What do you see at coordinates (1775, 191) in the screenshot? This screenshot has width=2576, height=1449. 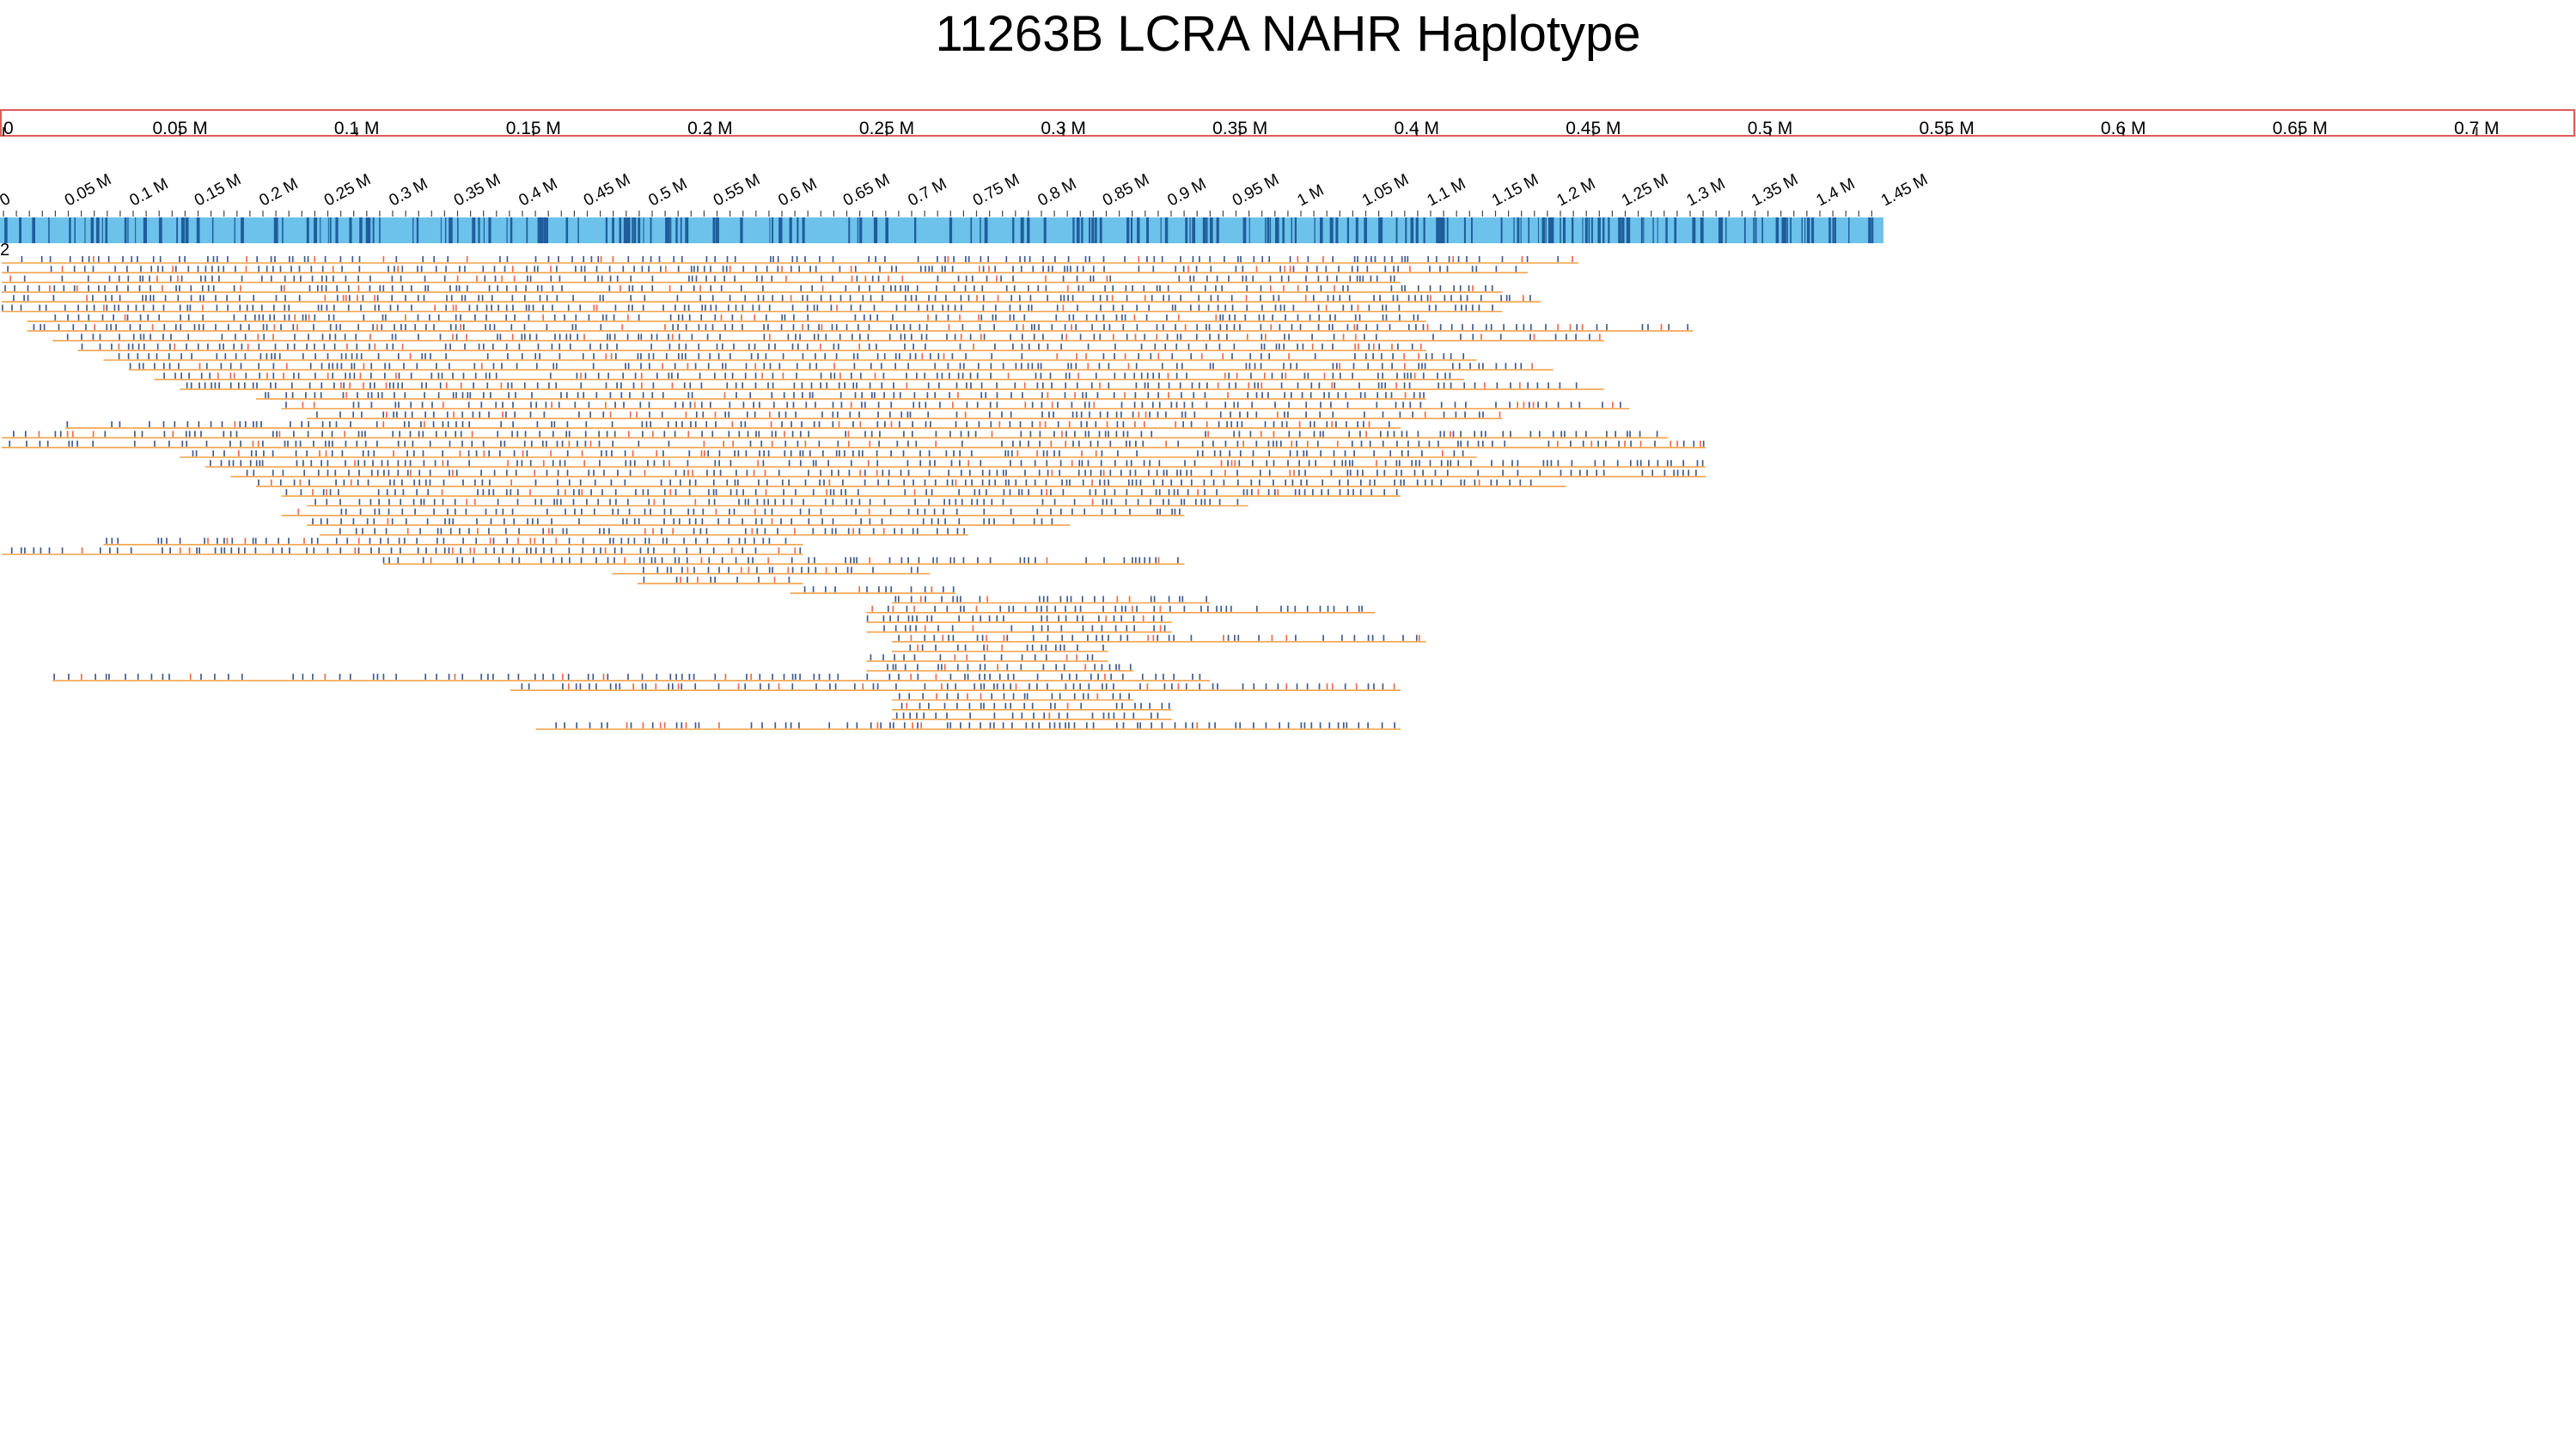 I see `reference-scale-label: 1.35 M` at bounding box center [1775, 191].